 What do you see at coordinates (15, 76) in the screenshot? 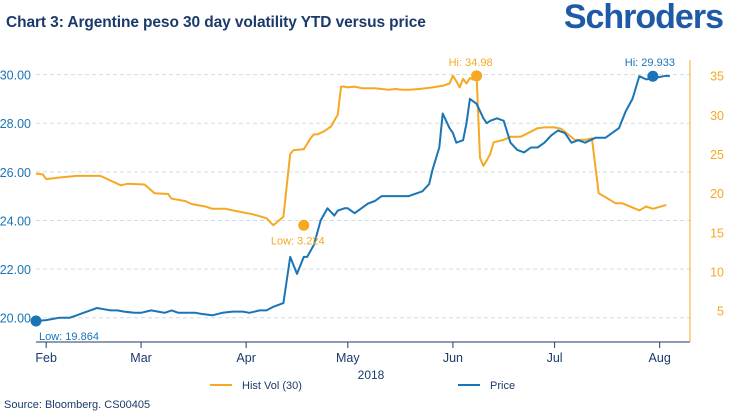
I see `left-tick-label: 30.00` at bounding box center [15, 76].